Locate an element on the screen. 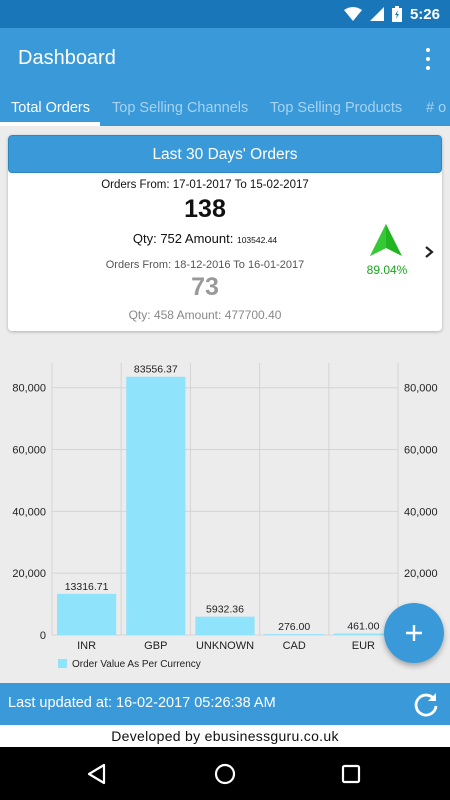 This screenshot has width=450, height=800. plus-icon is located at coordinates (414, 633).